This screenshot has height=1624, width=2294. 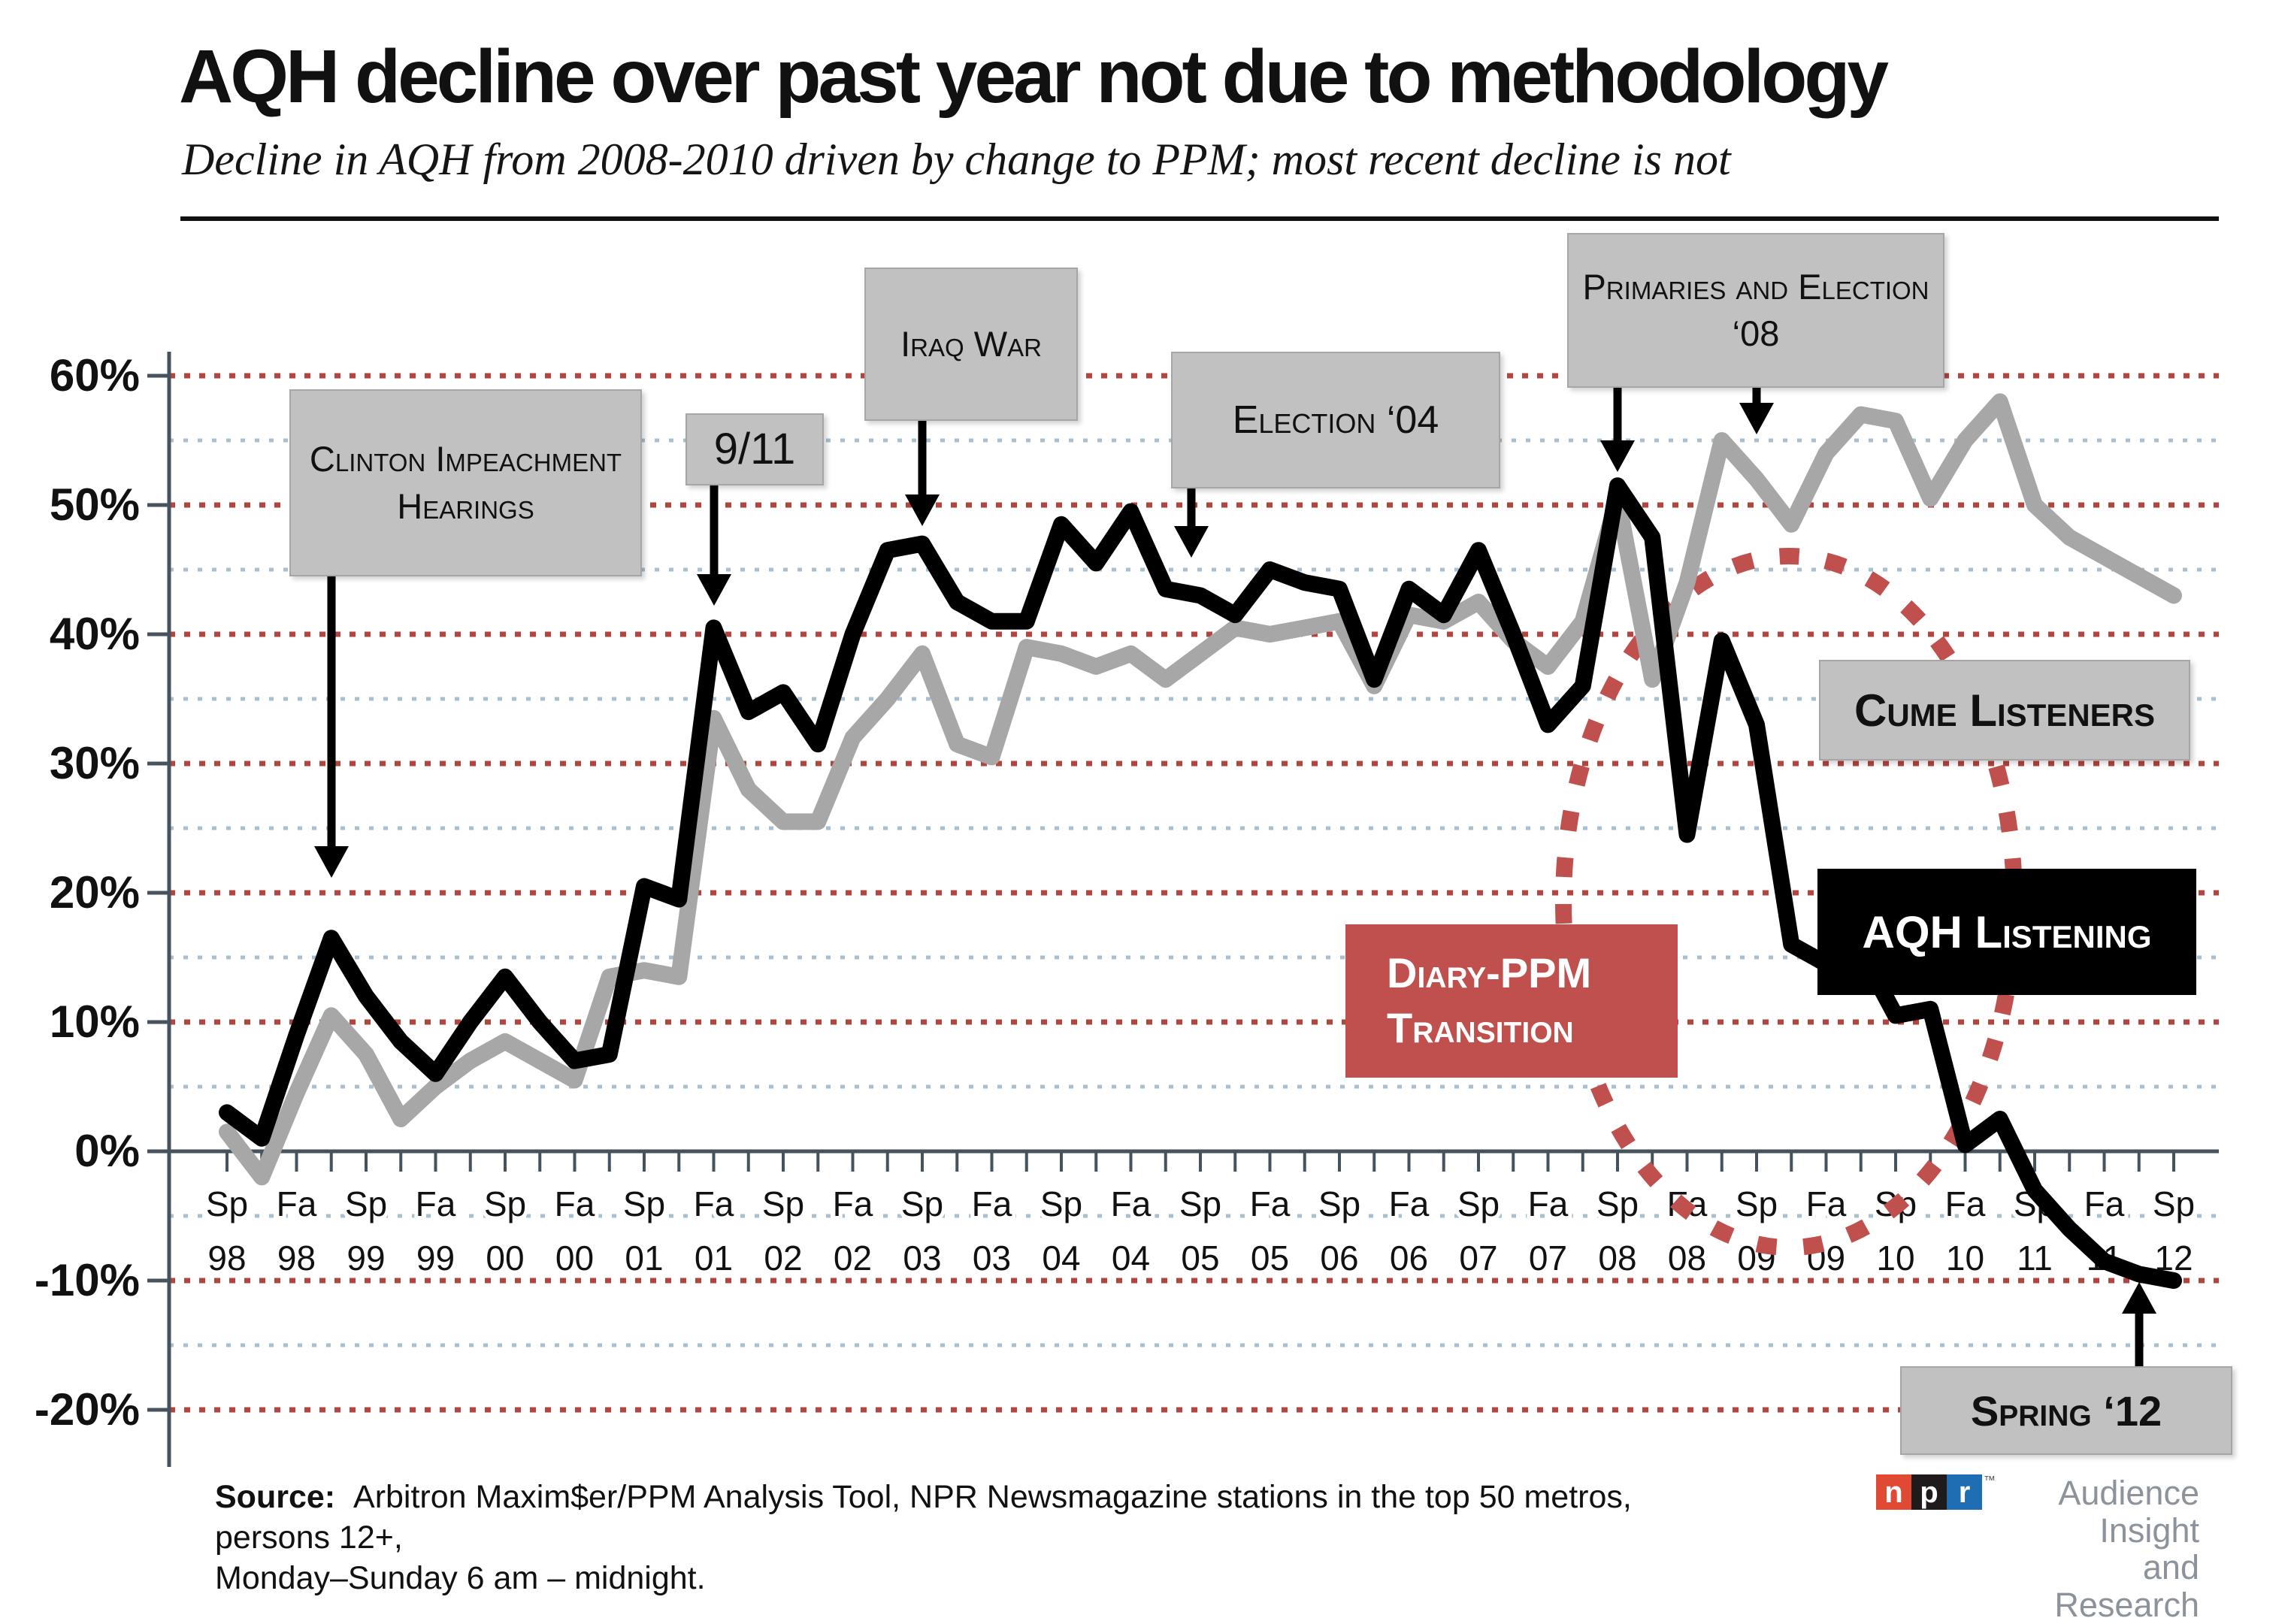 What do you see at coordinates (1893, 1492) in the screenshot?
I see `npr-tile-n: n` at bounding box center [1893, 1492].